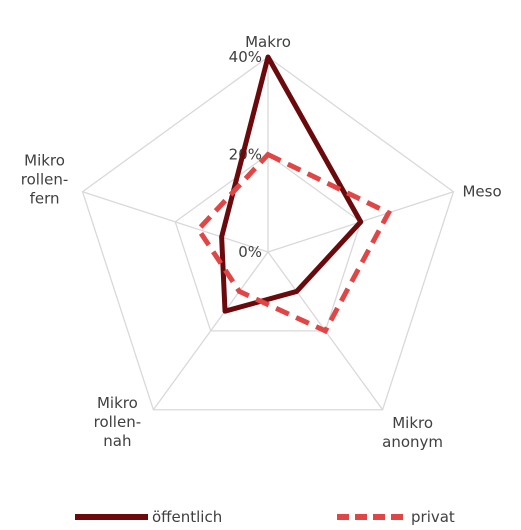 The width and height of the screenshot is (521, 530). Describe the element at coordinates (118, 422) in the screenshot. I see `axis-label: Mikro rollen-nah` at that location.